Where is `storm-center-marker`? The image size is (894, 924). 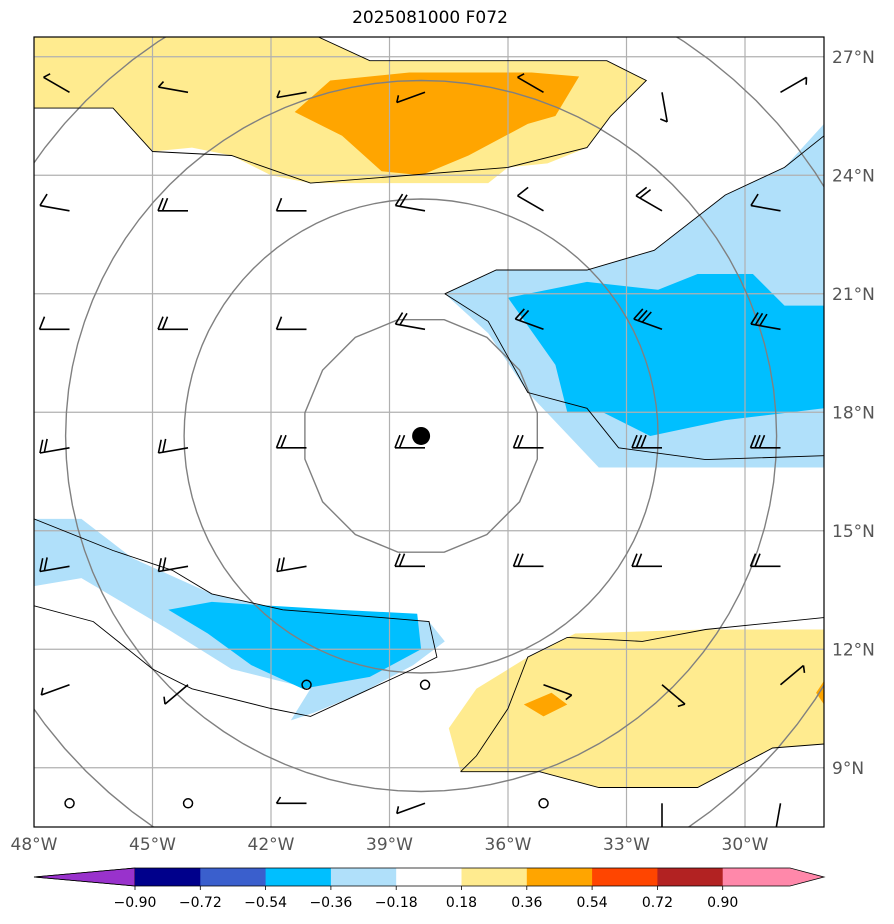 storm-center-marker is located at coordinates (421, 435).